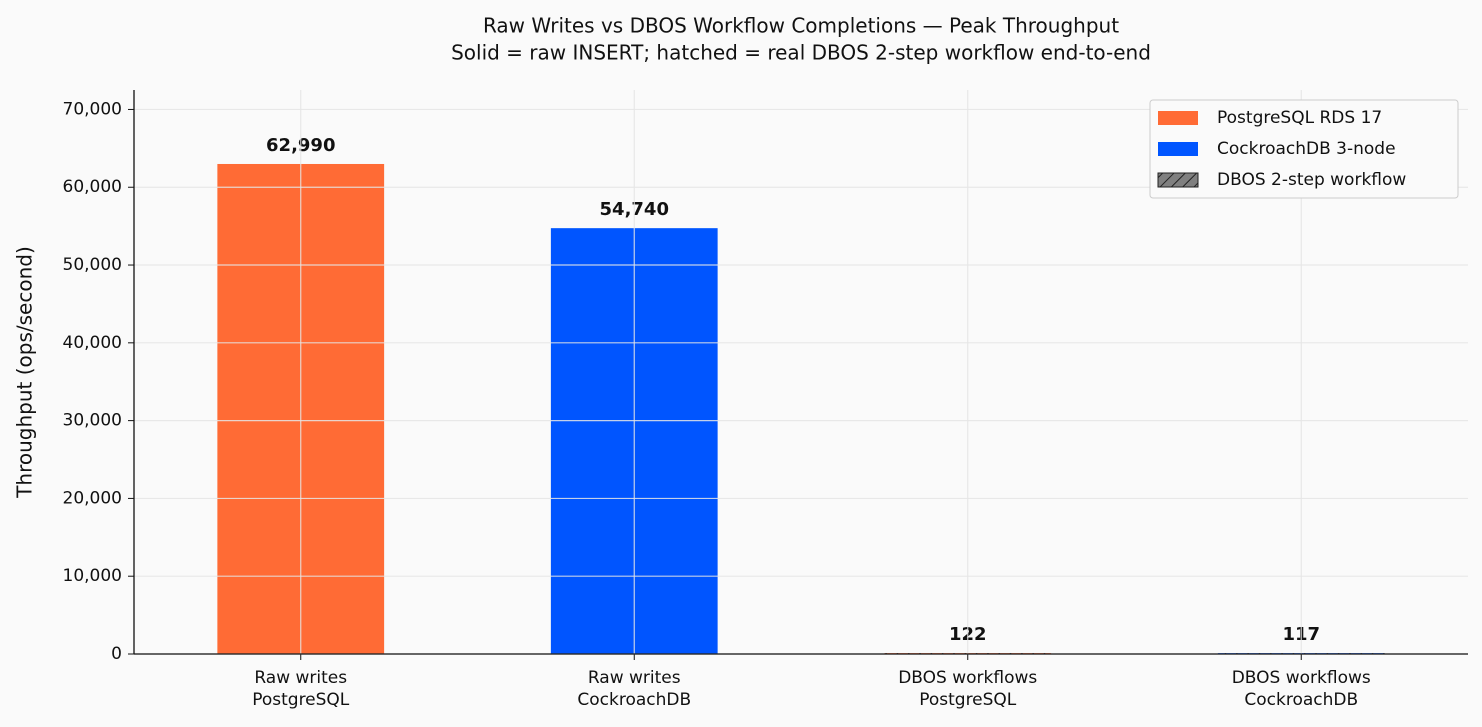 This screenshot has height=727, width=1482. I want to click on y-tick-label: 60,000, so click(92, 187).